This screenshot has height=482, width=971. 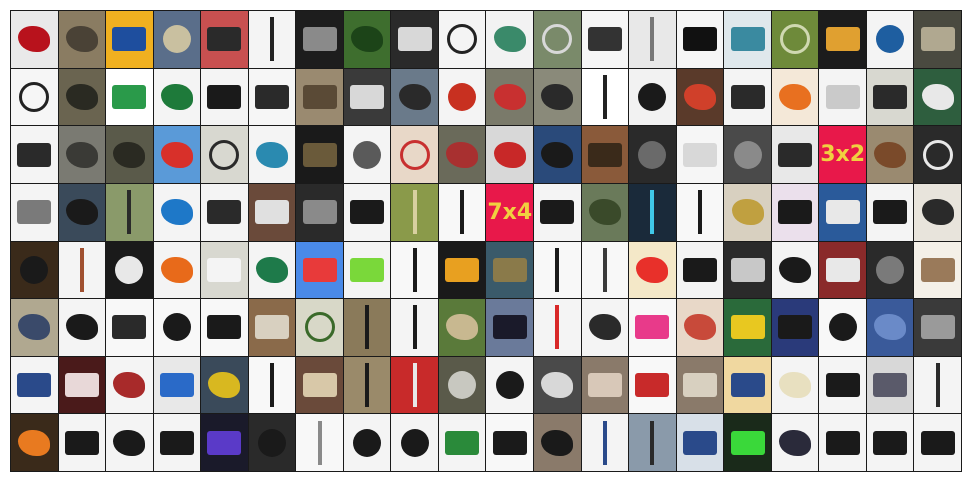 I want to click on thumbnail-tile: 3x2, so click(x=842, y=154).